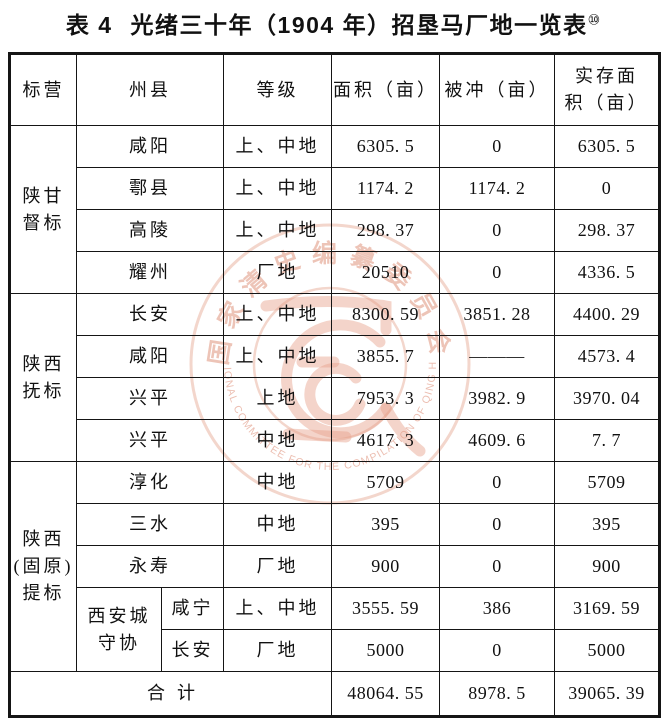  What do you see at coordinates (359, 25) in the screenshot?
I see `table-title-text: 光绪三十年（1904 年）招垦马厂地一览表` at bounding box center [359, 25].